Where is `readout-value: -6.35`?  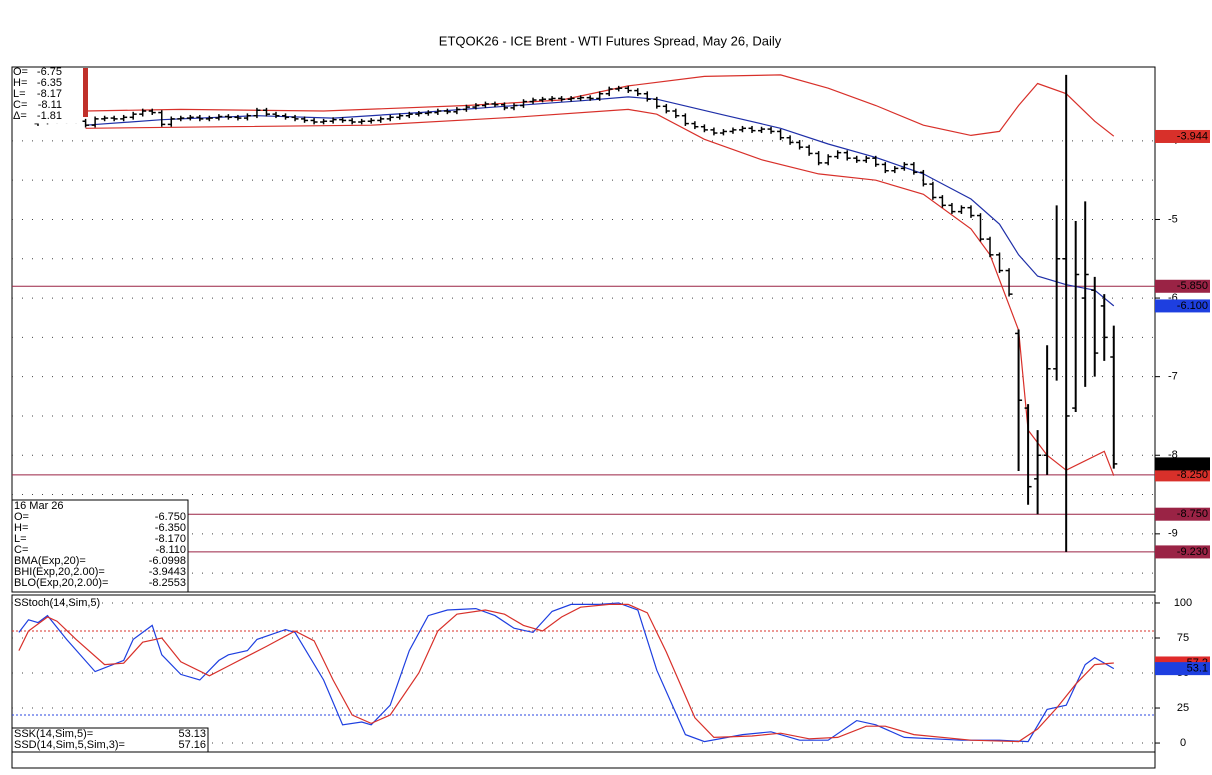 readout-value: -6.35 is located at coordinates (49, 83).